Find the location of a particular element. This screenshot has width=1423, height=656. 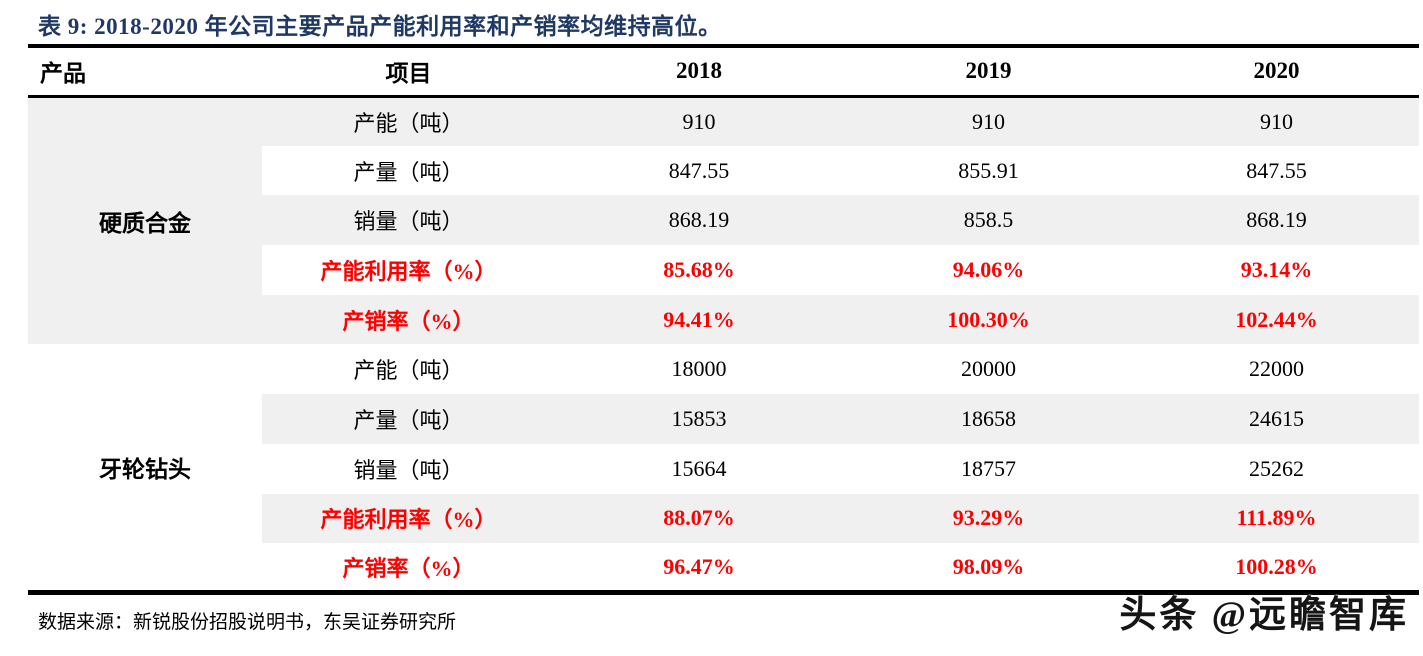

column-header-product: 产品 is located at coordinates (145, 72).